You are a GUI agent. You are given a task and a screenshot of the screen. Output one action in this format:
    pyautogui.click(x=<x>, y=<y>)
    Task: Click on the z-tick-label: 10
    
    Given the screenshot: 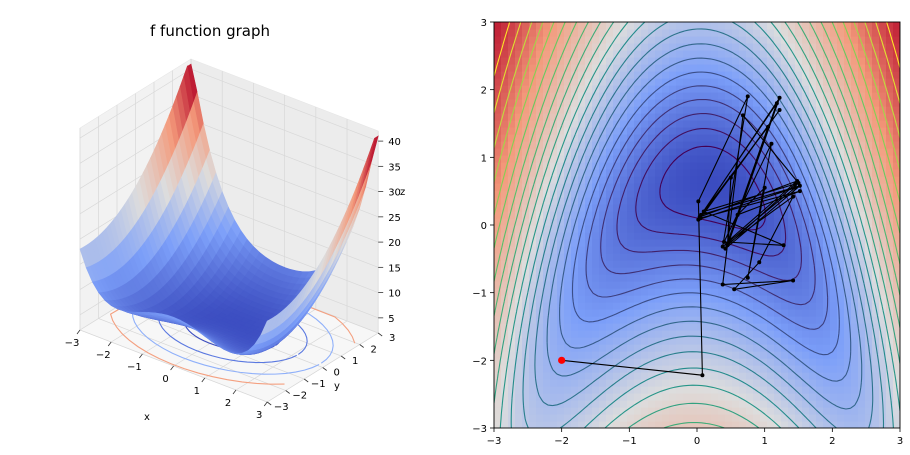 What is the action you would take?
    pyautogui.click(x=394, y=294)
    